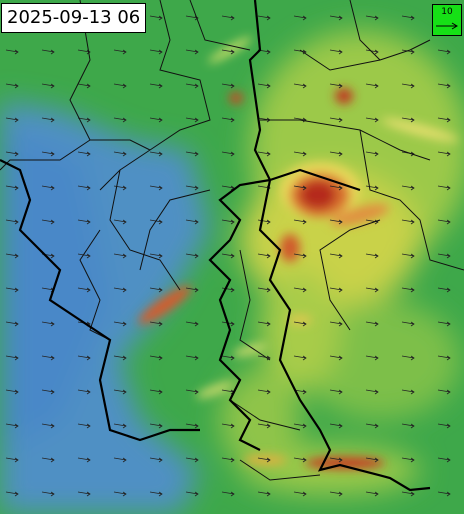 This screenshot has width=464, height=514. What do you see at coordinates (447, 12) in the screenshot?
I see `legend-label: 10` at bounding box center [447, 12].